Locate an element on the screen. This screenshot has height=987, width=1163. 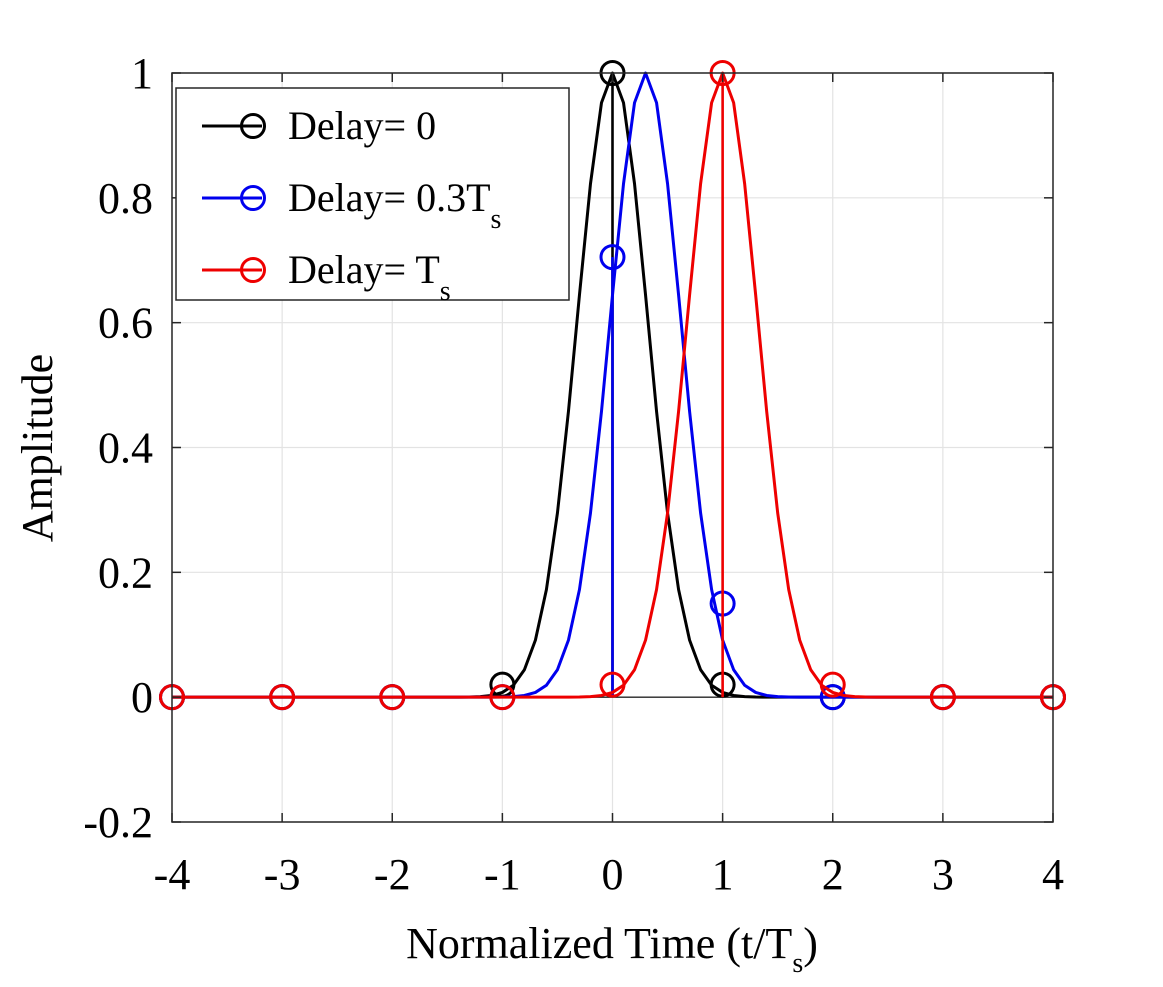
x-axis-title: Normalized Time (t/Ts) is located at coordinates (612, 949).